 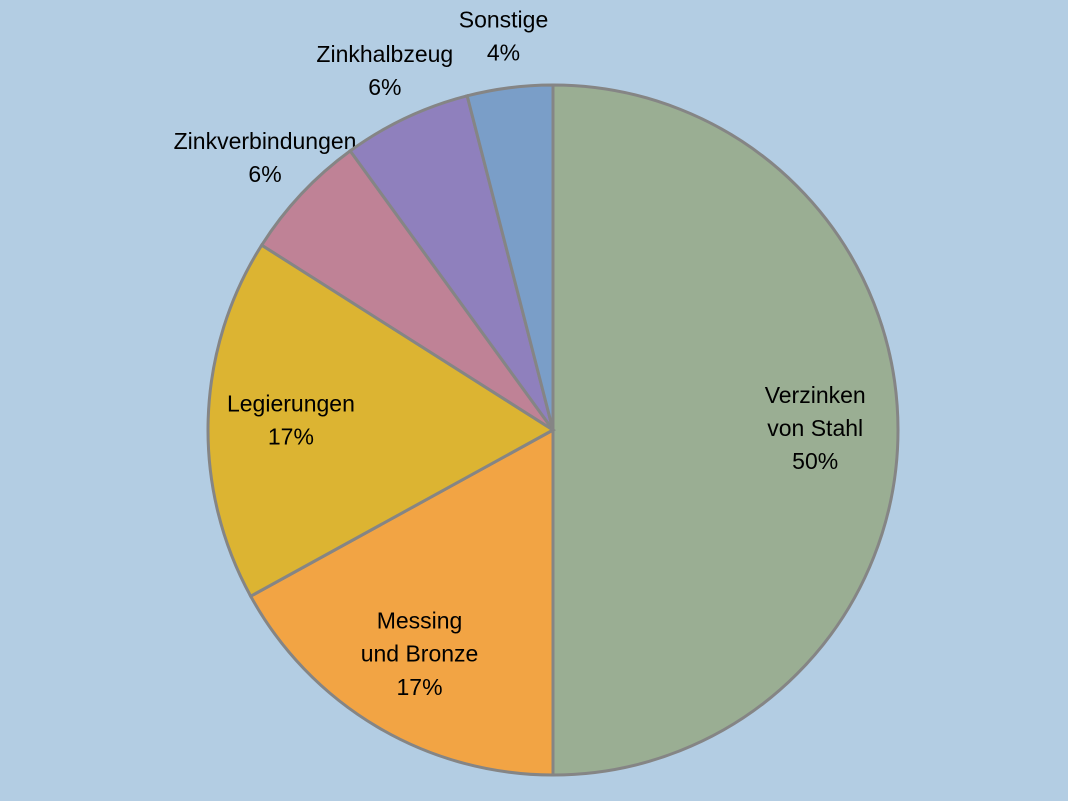 I want to click on value-label: 50%, so click(x=815, y=461).